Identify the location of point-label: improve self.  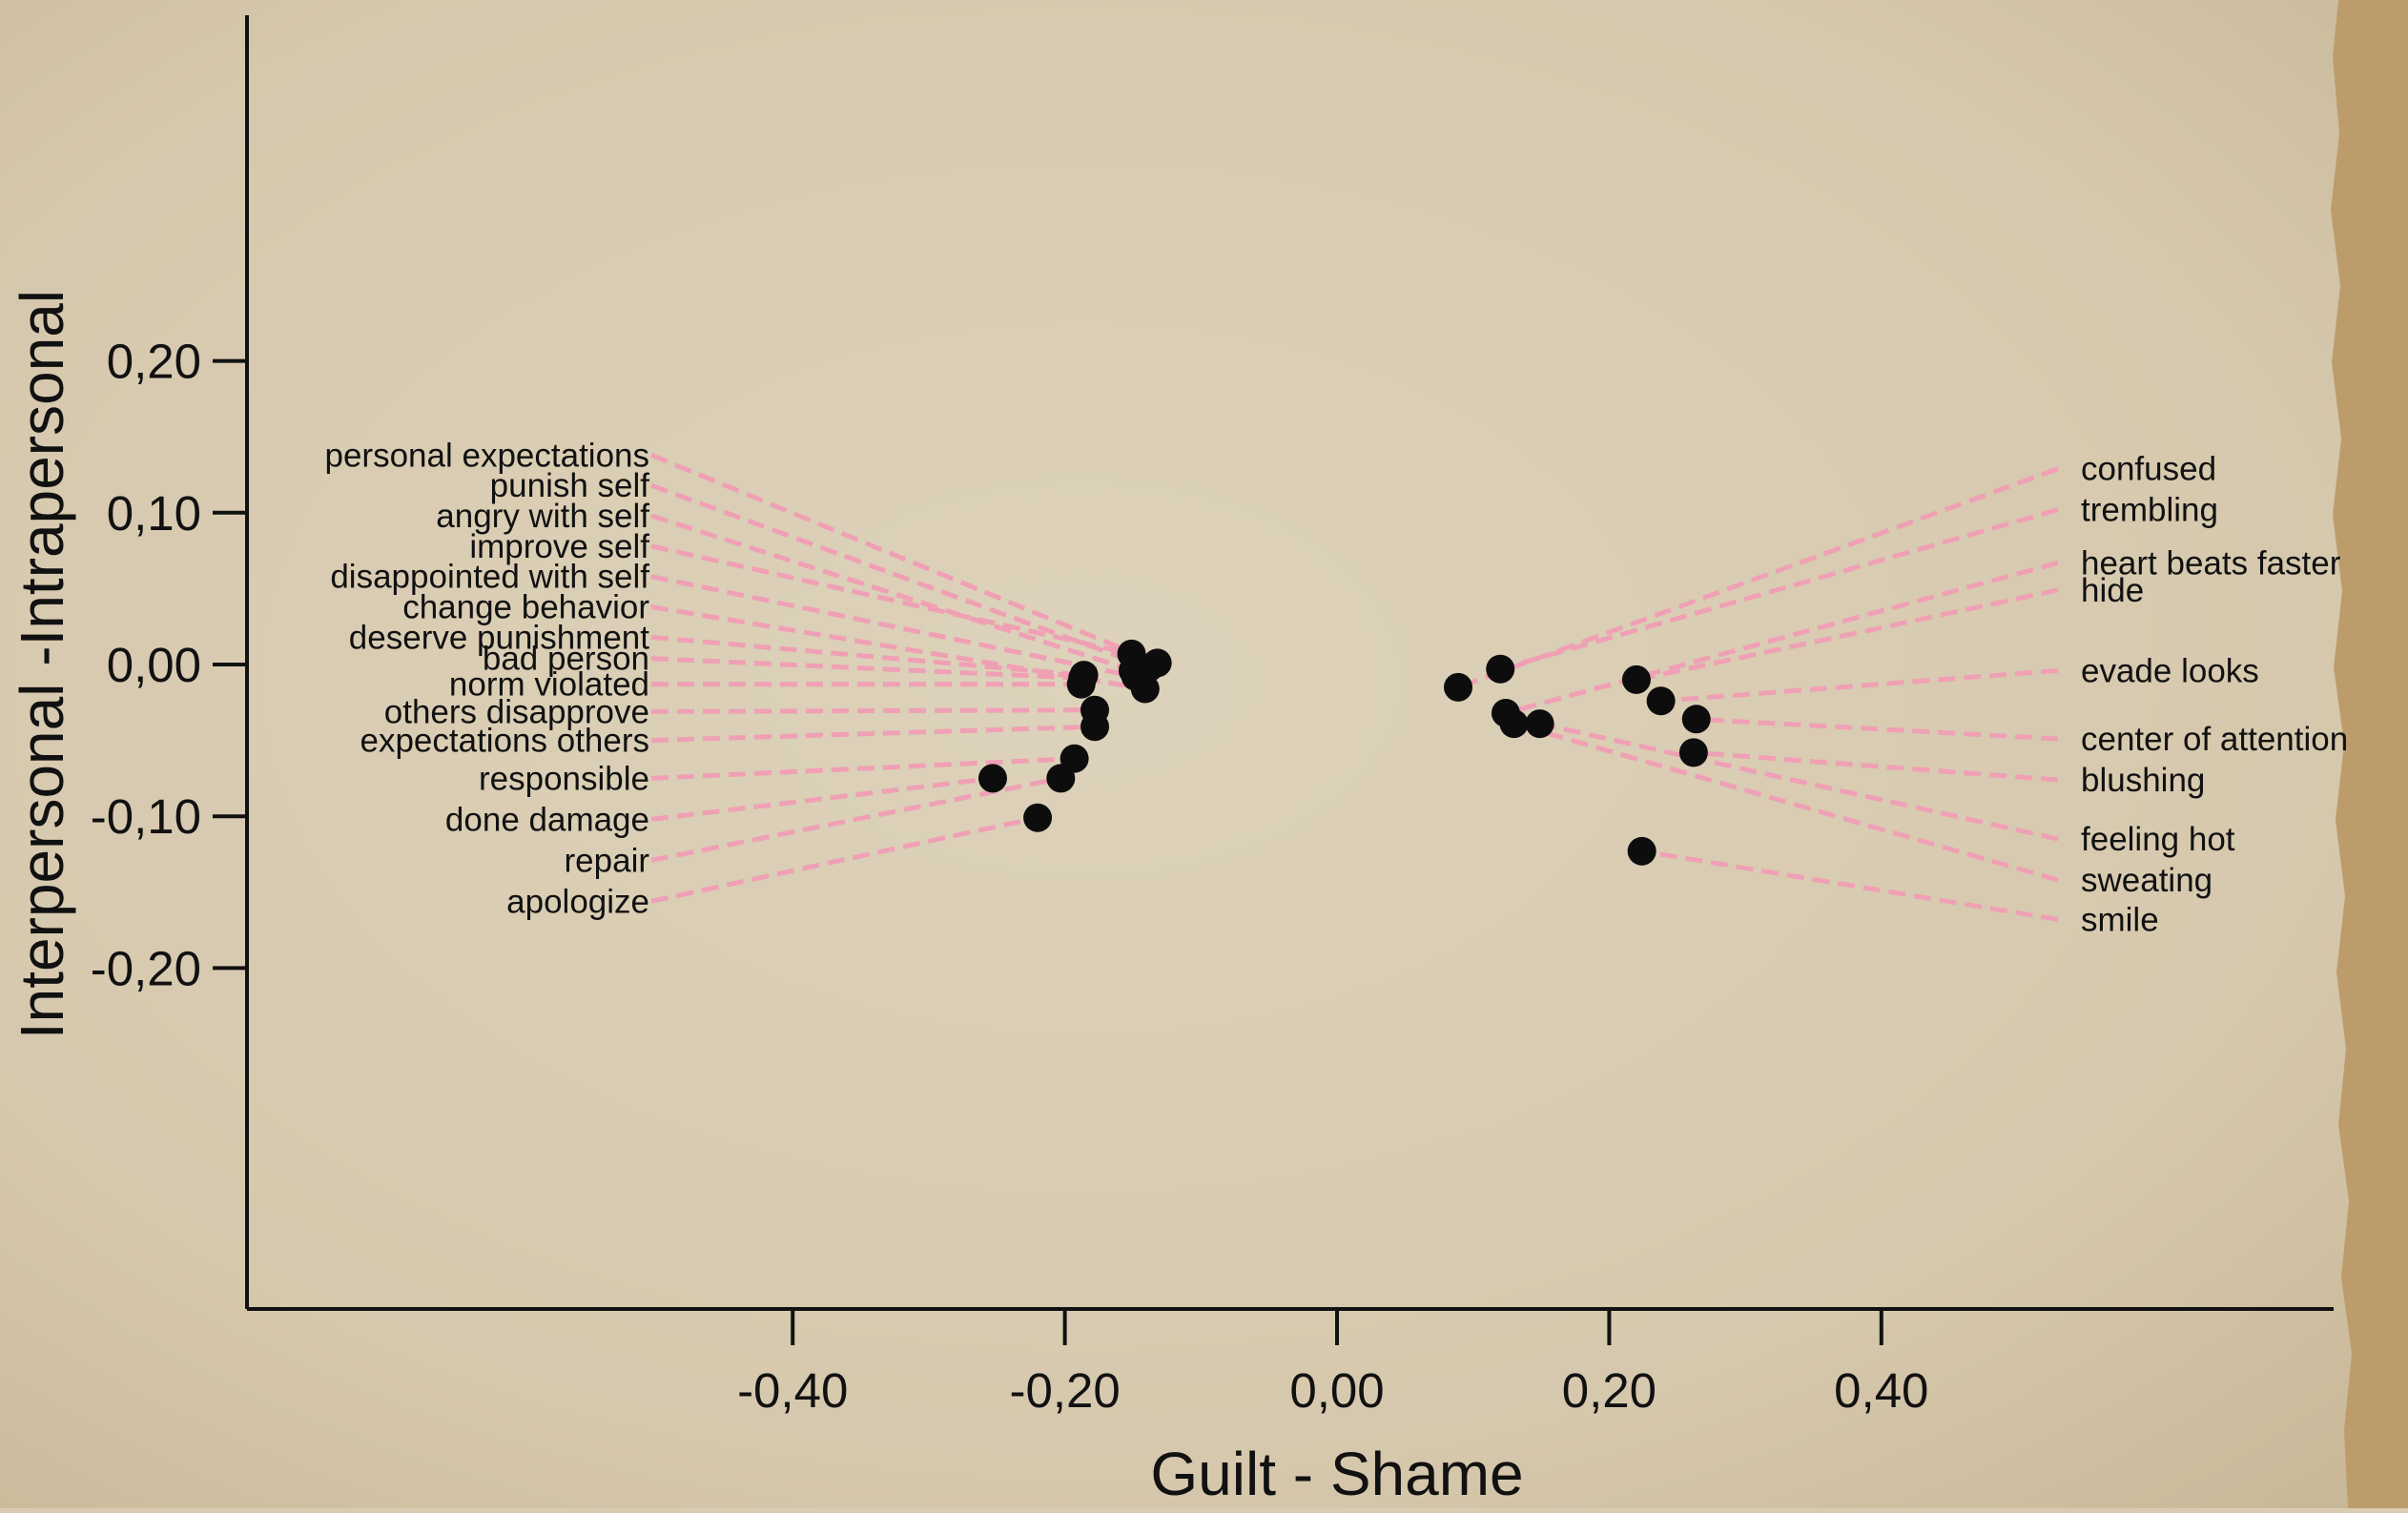
(559, 546).